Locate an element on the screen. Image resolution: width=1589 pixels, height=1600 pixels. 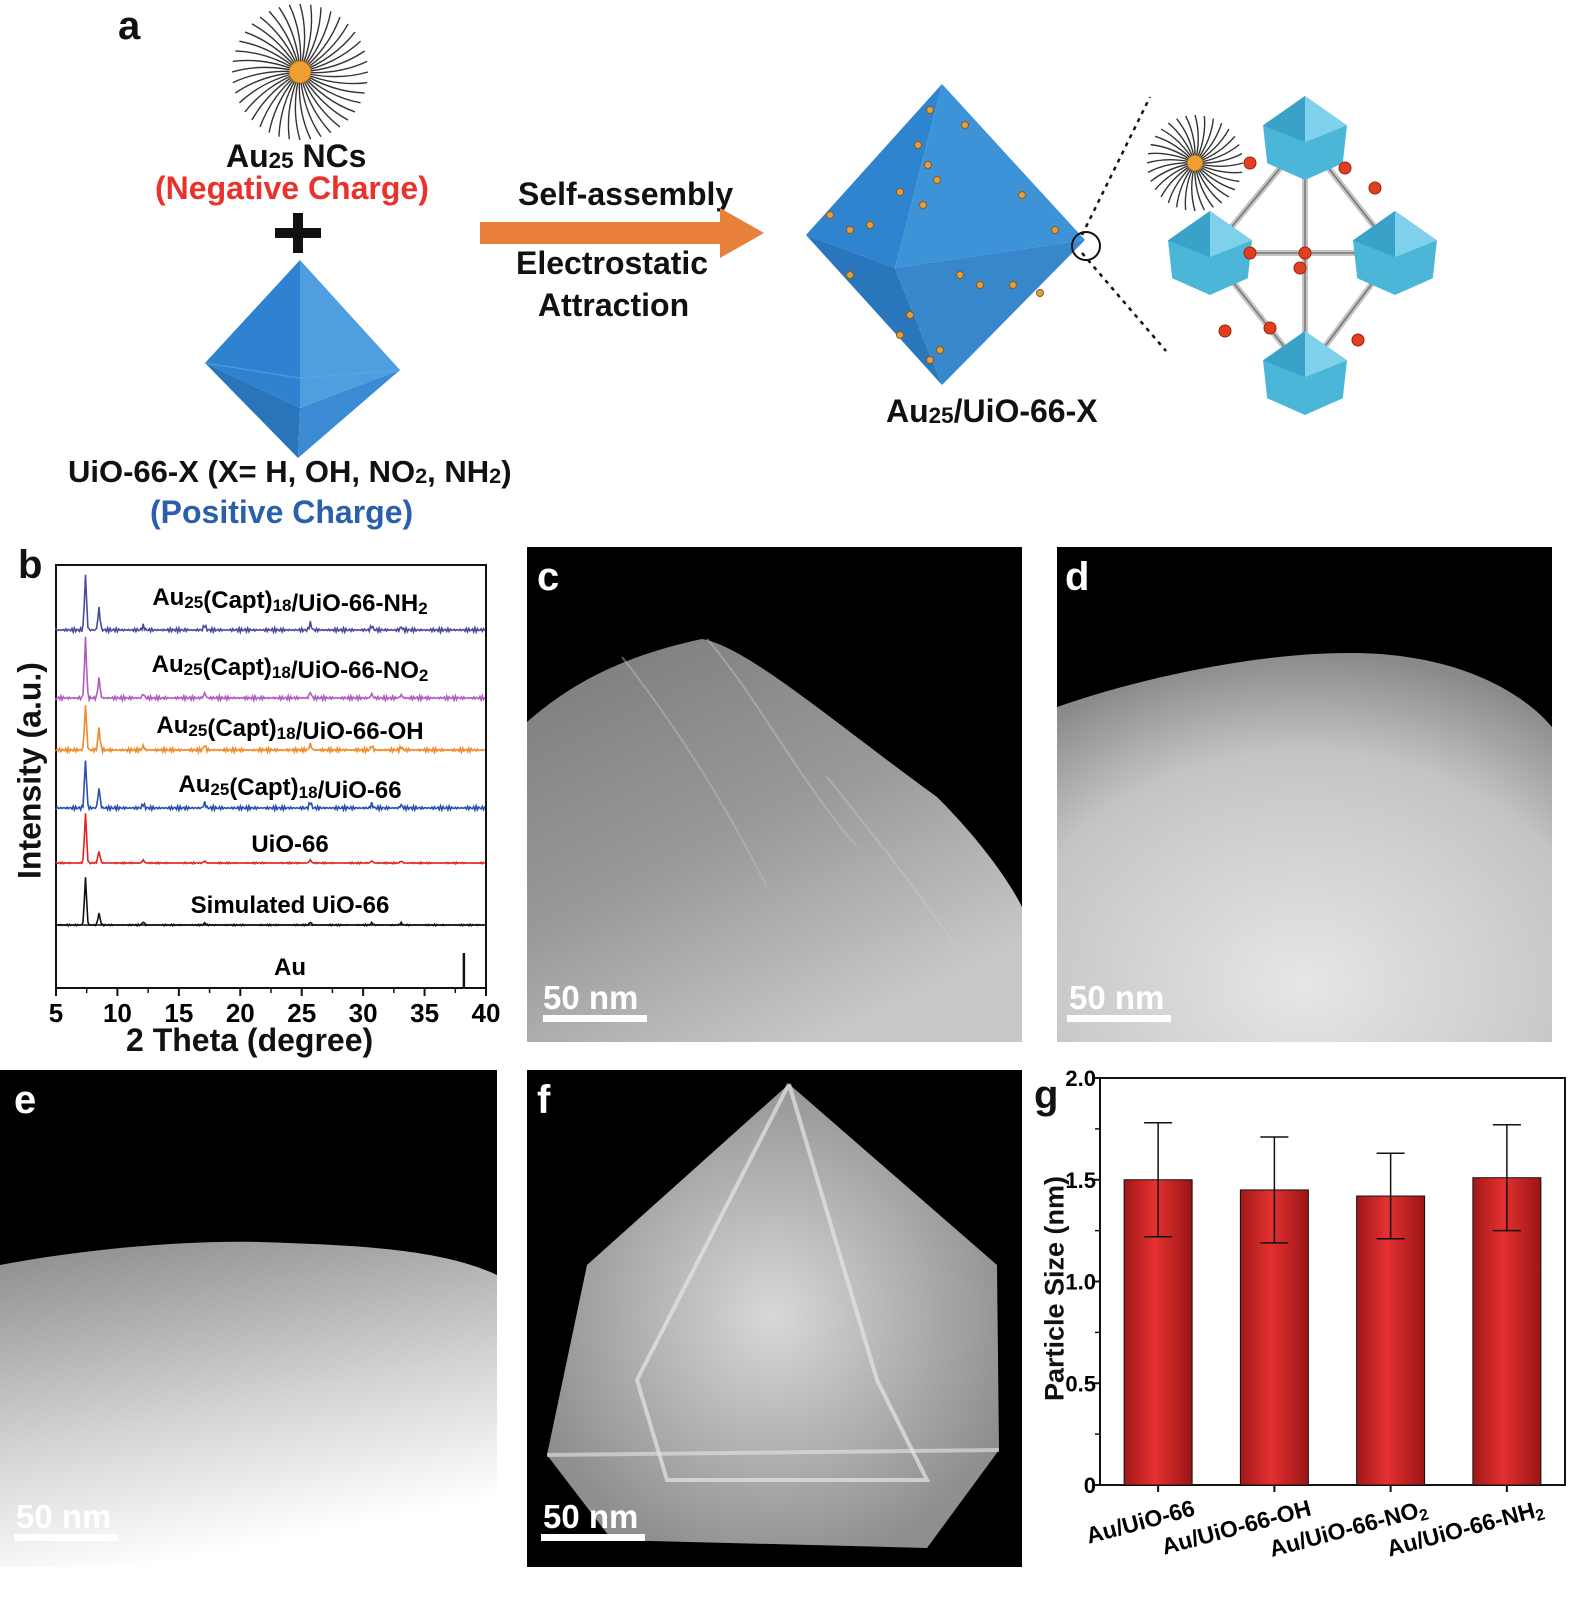
xrd-series-label: Au25(Capt)18/UiO-66-OH is located at coordinates (289, 728).